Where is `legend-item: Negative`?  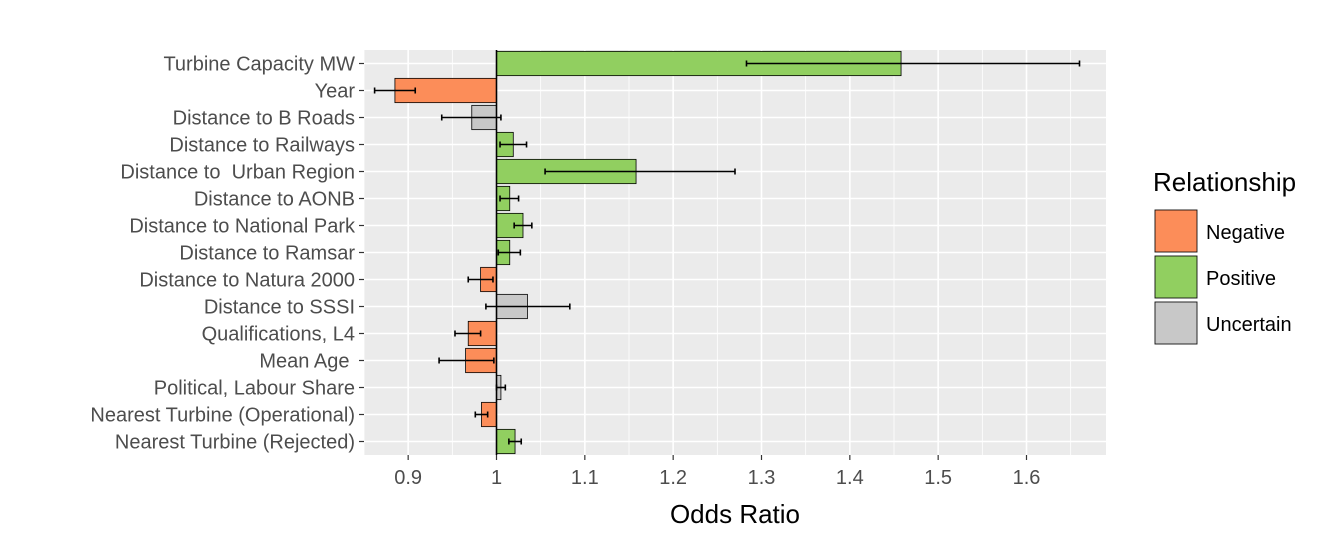
legend-item: Negative is located at coordinates (1219, 231).